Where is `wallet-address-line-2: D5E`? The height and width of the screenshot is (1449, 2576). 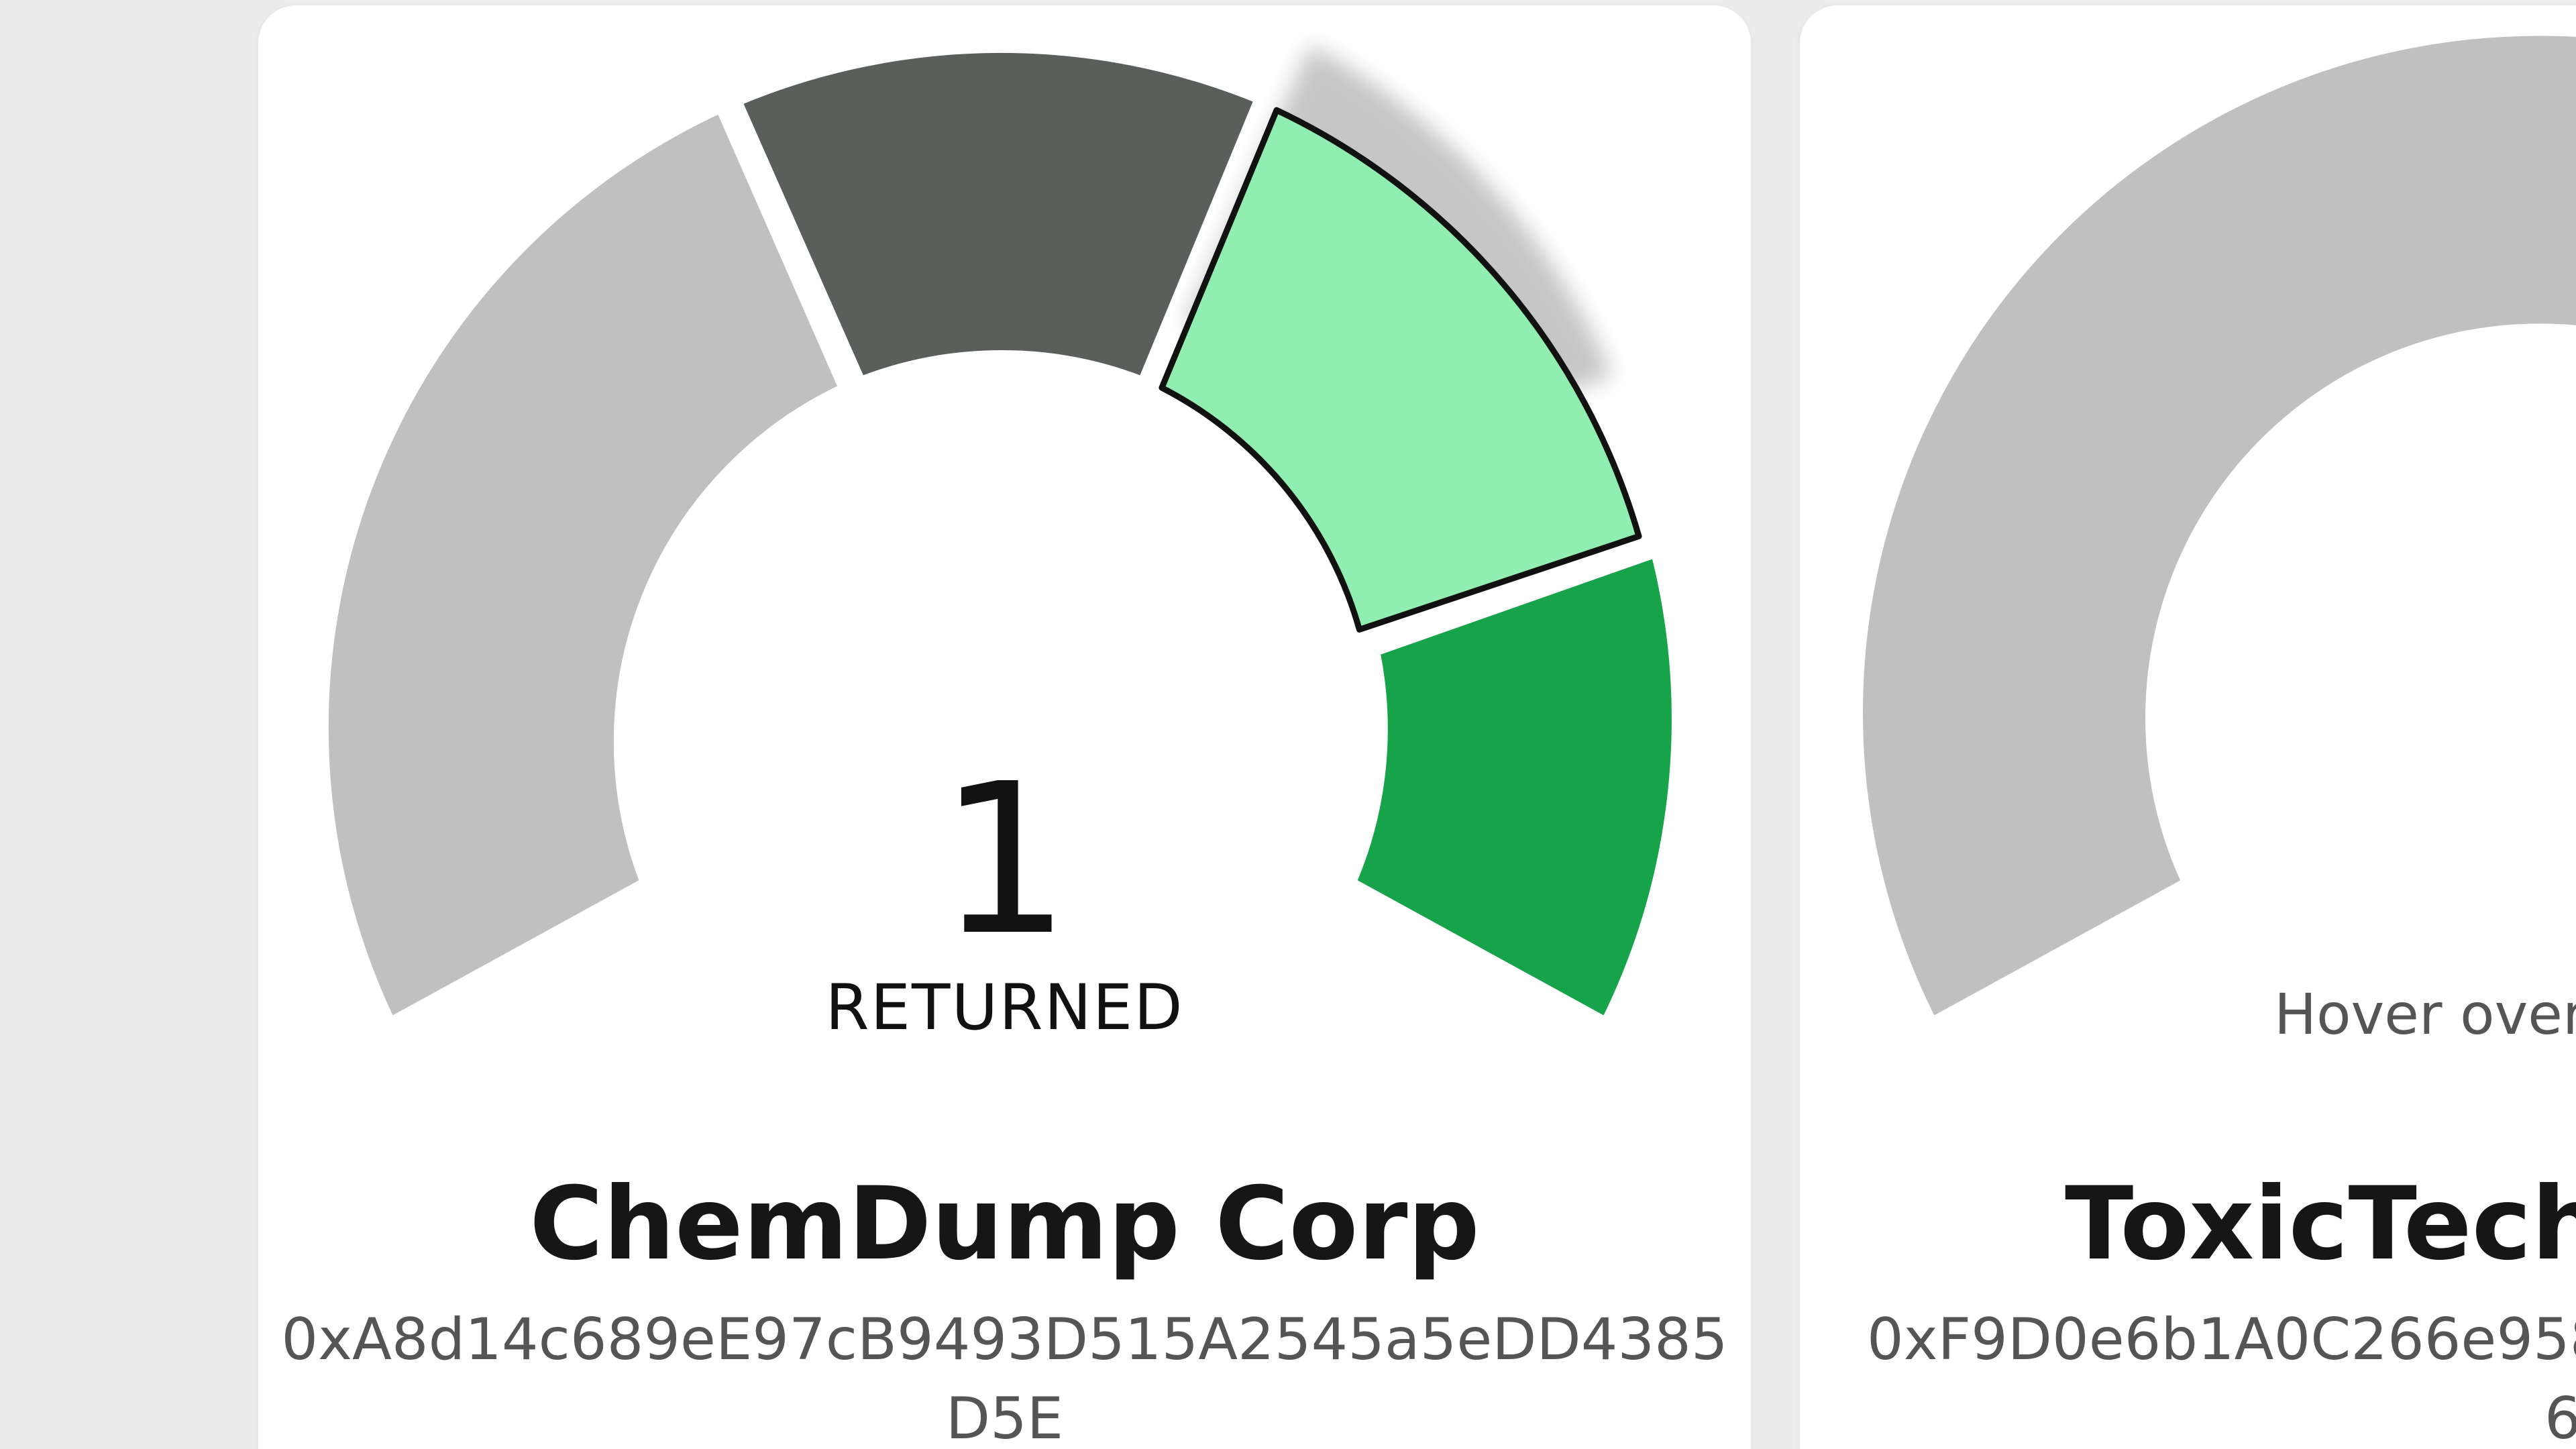
wallet-address-line-2: D5E is located at coordinates (1004, 1417).